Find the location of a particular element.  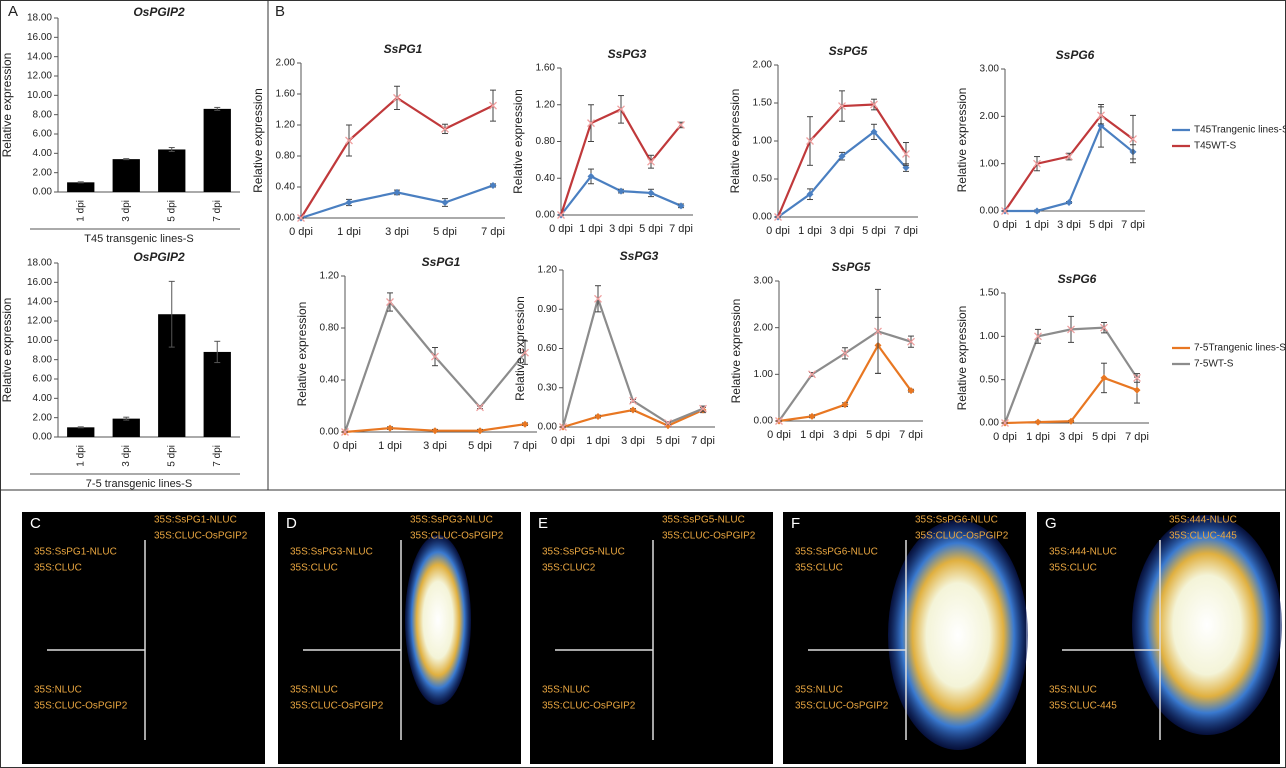

panel-label: D is located at coordinates (291, 523).